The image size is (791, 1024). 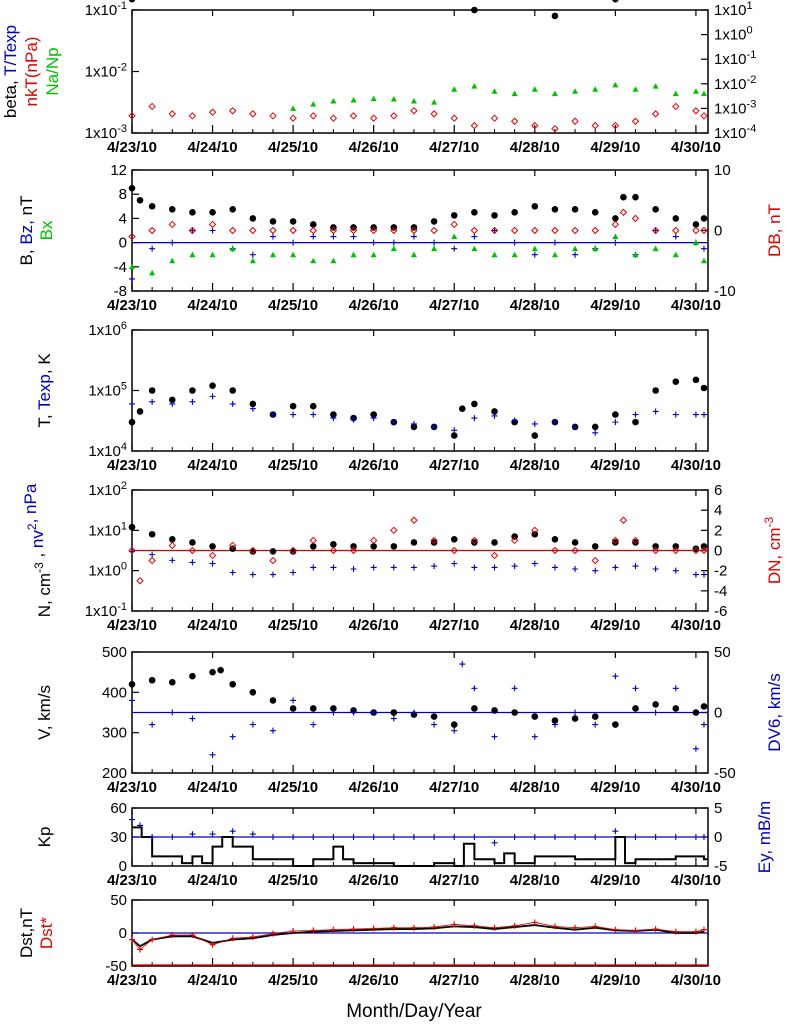 What do you see at coordinates (718, 490) in the screenshot?
I see `y2-tick-label: 6` at bounding box center [718, 490].